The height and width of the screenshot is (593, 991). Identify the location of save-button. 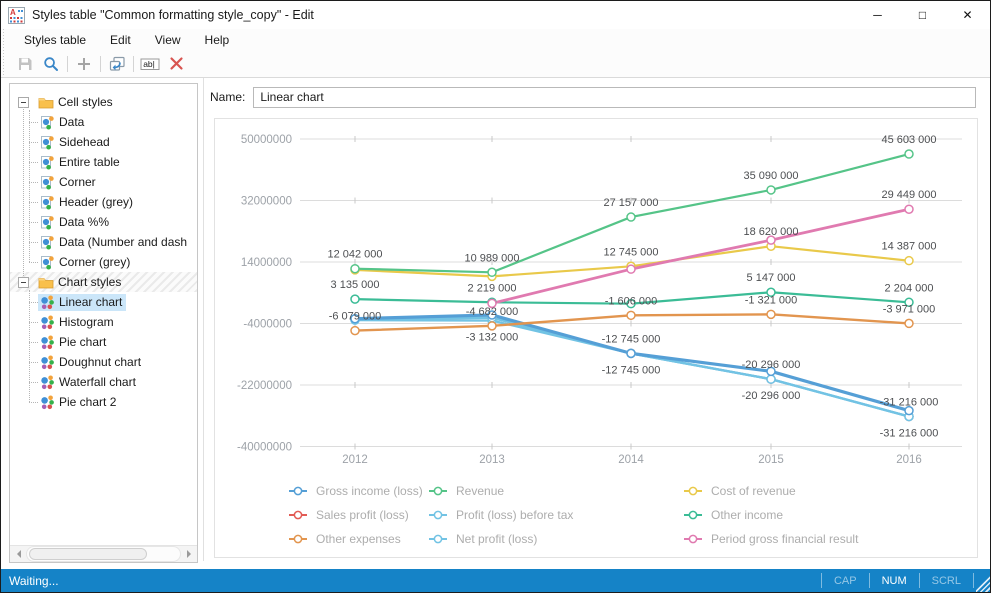
(25, 64).